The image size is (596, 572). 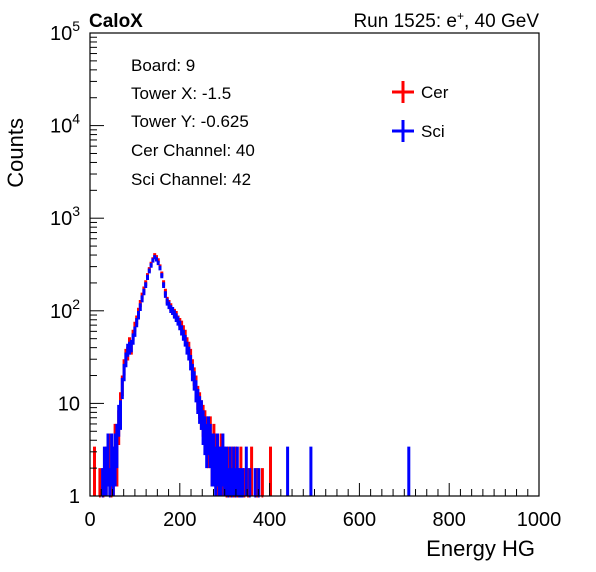 What do you see at coordinates (446, 20) in the screenshot?
I see `run-label: Run 1525: e+, 40 GeV` at bounding box center [446, 20].